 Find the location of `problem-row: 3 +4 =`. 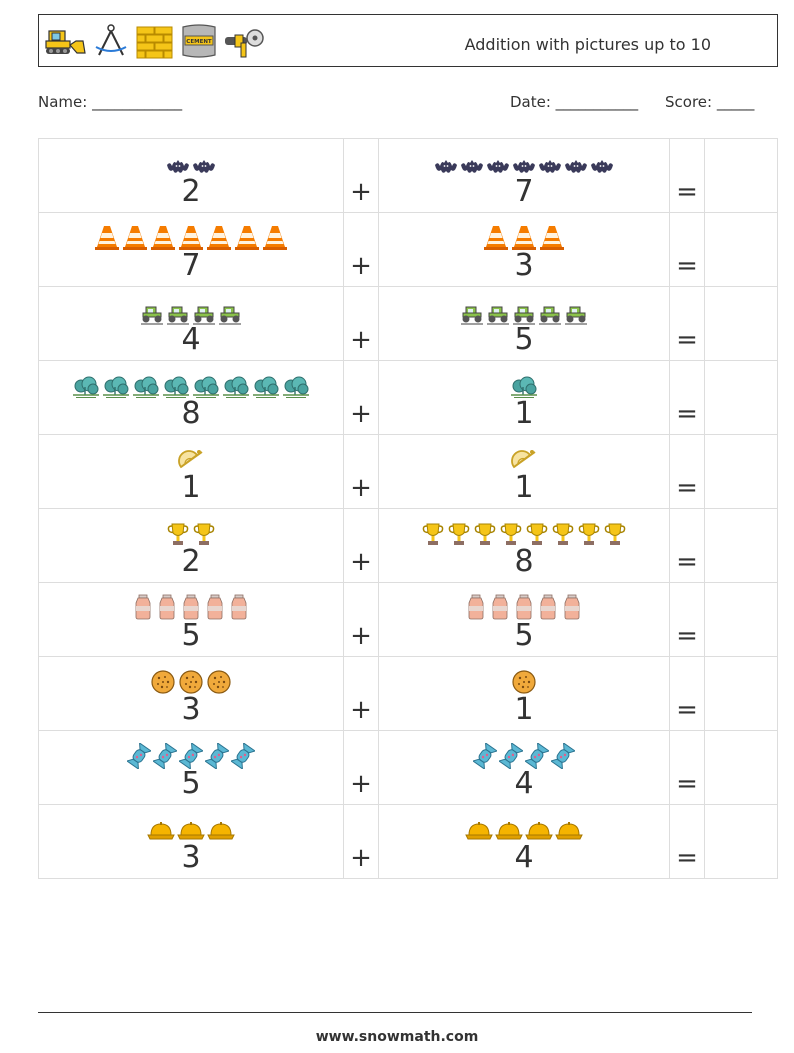

problem-row: 3 +4 = is located at coordinates (408, 841).